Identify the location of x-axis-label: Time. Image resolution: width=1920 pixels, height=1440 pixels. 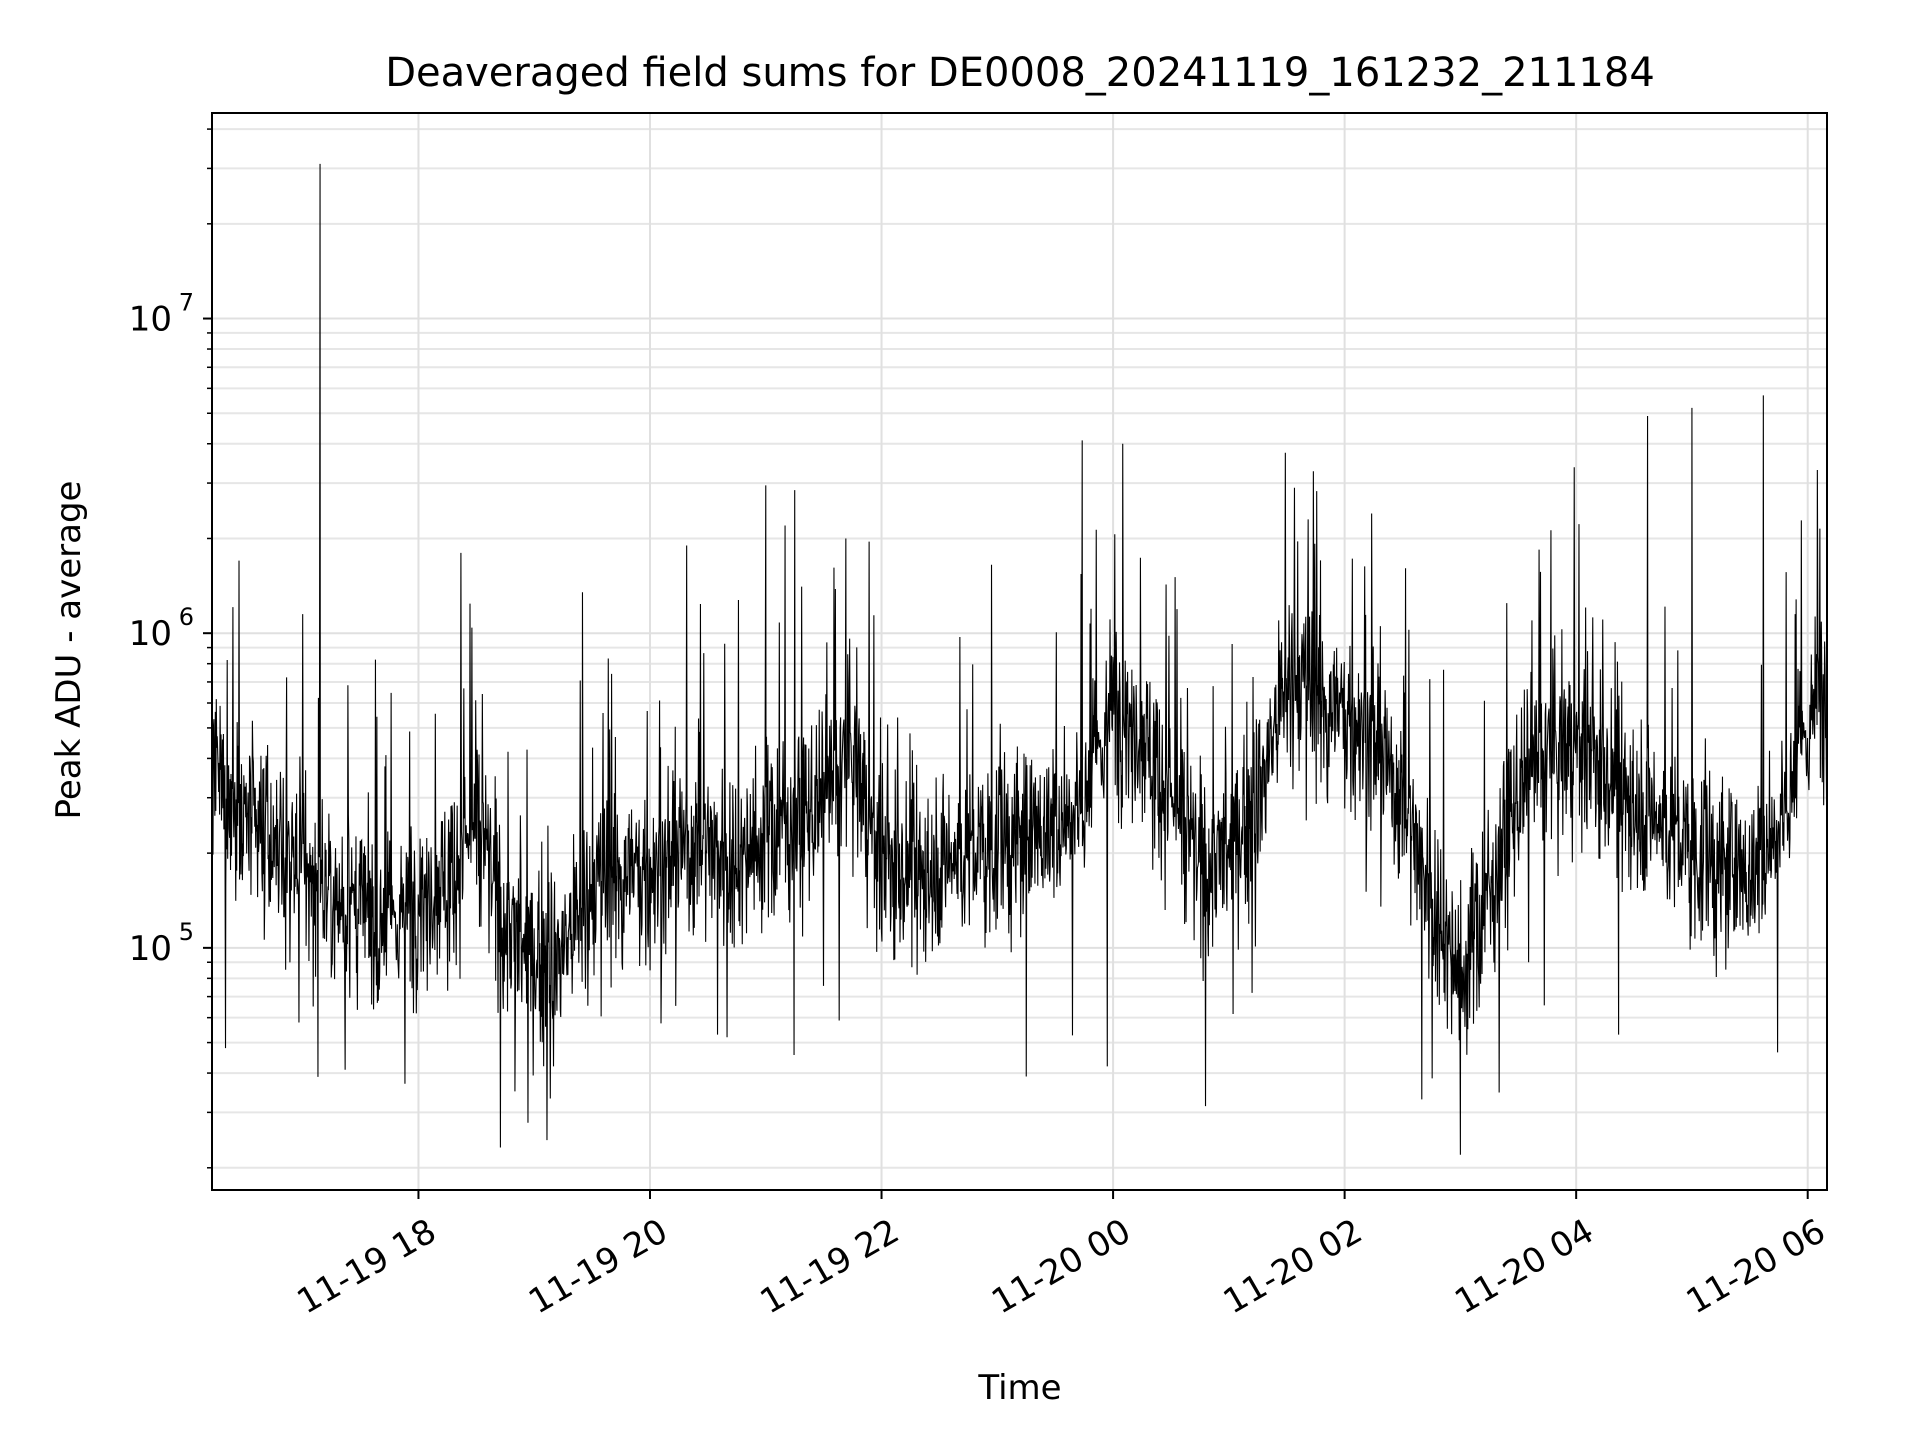
(1019, 1388).